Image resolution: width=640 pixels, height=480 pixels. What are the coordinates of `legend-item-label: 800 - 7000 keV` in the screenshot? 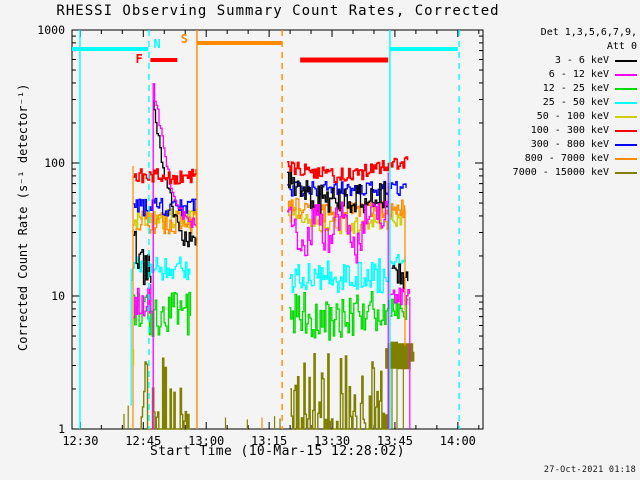 It's located at (566, 158).